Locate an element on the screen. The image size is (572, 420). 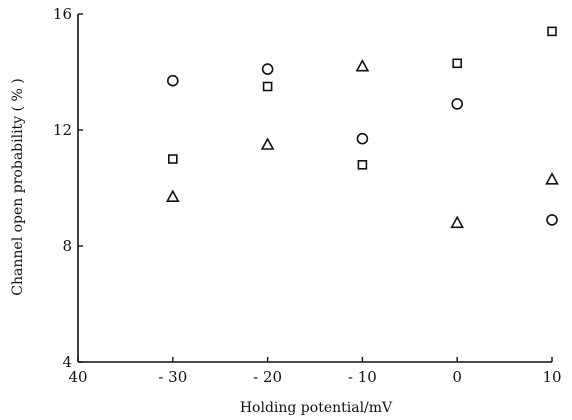
x-tick-label: - 20 is located at coordinates (267, 377).